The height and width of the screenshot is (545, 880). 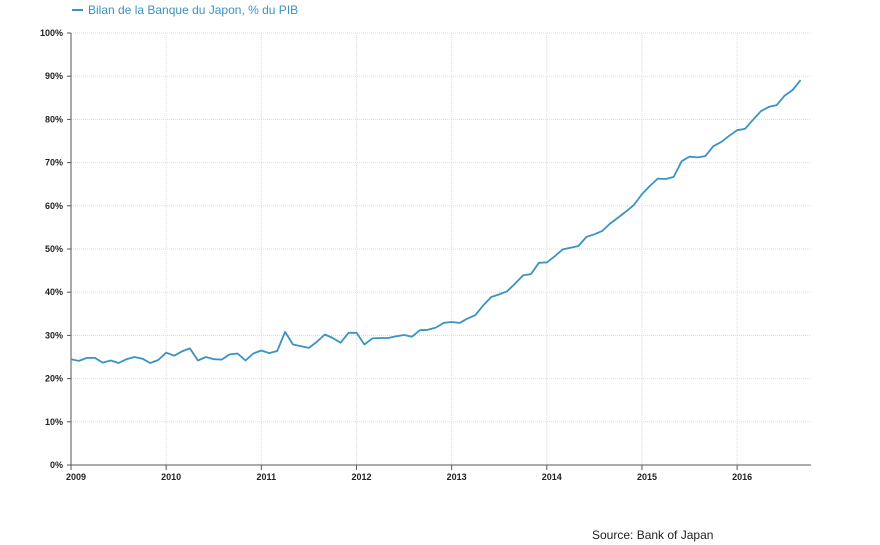 I want to click on x-tick-label: 2013, so click(x=457, y=477).